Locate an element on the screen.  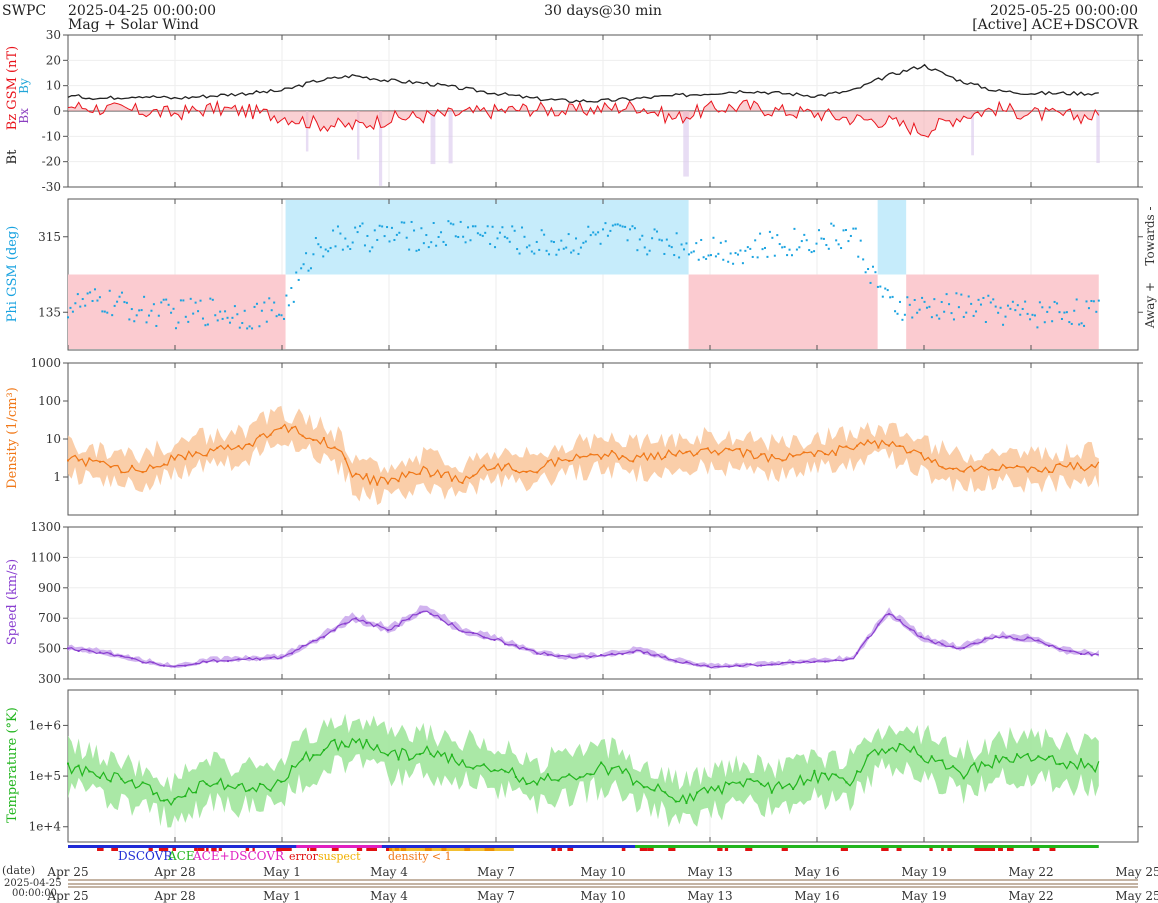
bz-fill is located at coordinates (583, 119).